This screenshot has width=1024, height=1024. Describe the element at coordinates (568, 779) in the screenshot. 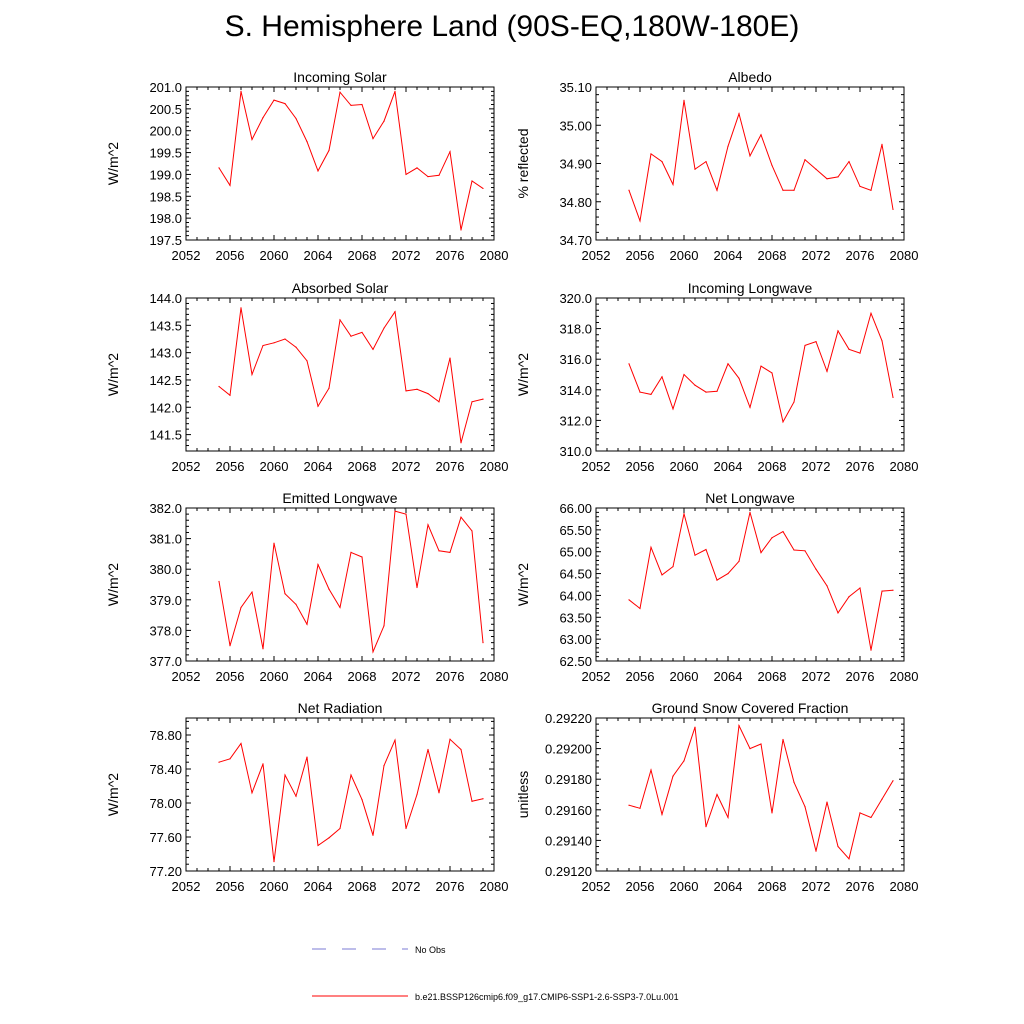

I see `y-tick-label: 0.29180` at that location.